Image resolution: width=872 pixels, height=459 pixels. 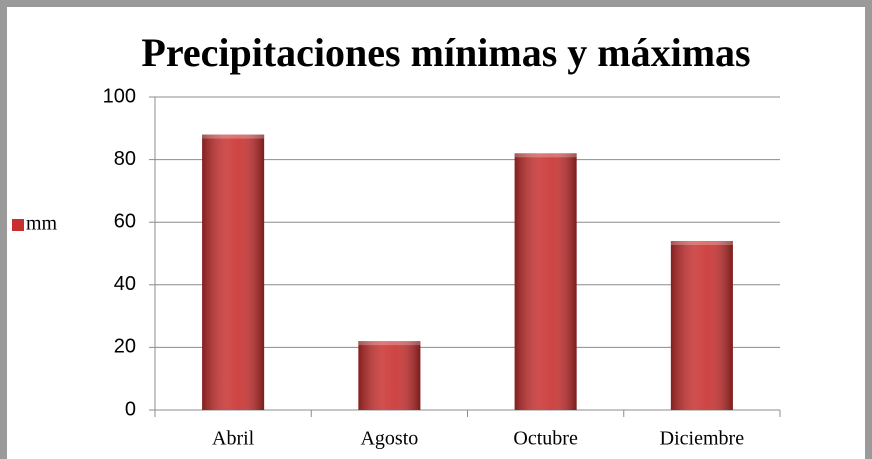 I want to click on legend-swatch, so click(x=18, y=225).